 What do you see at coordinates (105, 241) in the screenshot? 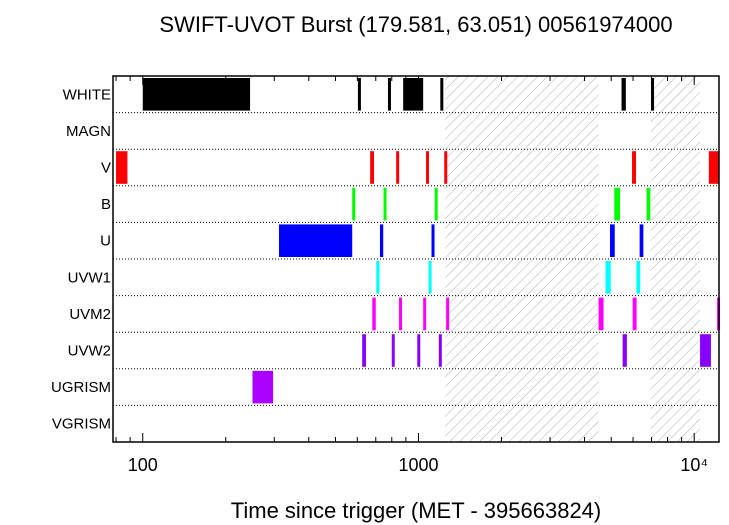
I see `filter-label-u: U` at bounding box center [105, 241].